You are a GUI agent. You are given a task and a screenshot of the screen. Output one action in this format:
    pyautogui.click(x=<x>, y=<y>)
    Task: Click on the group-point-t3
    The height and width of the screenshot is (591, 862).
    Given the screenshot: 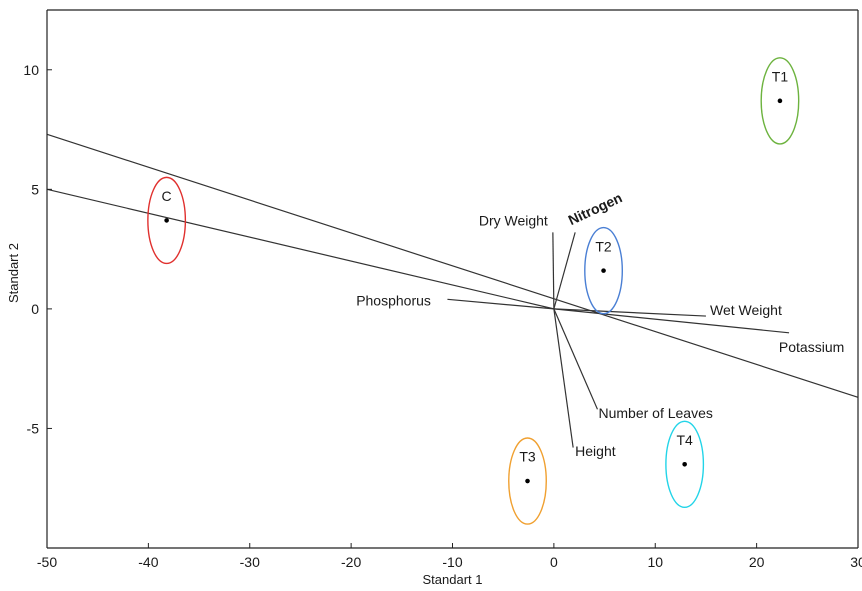 What is the action you would take?
    pyautogui.click(x=527, y=481)
    